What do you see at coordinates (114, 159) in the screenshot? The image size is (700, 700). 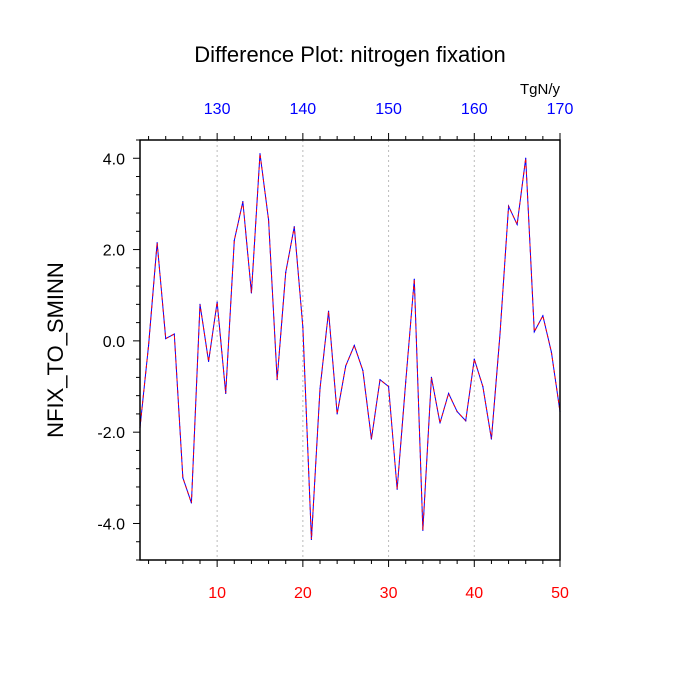 I see `y-tick-label: 4.0` at bounding box center [114, 159].